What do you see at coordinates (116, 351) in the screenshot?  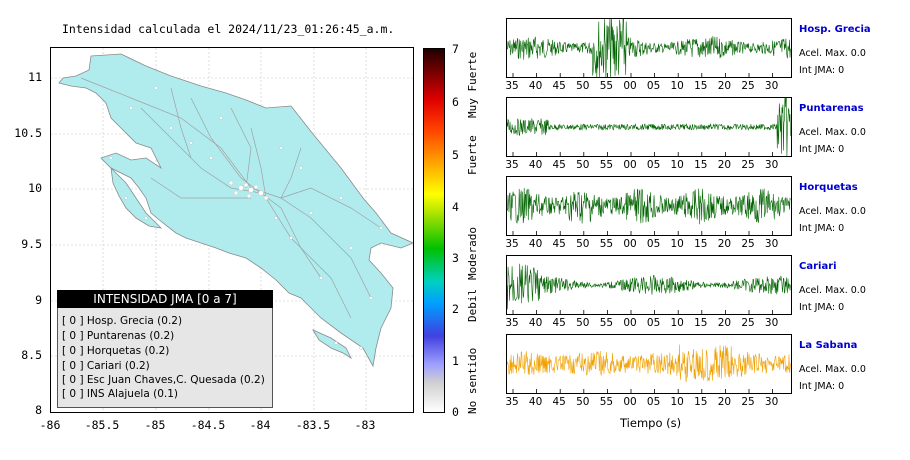 I see `legend-item: [ 0 ] Horquetas (0.2)` at bounding box center [116, 351].